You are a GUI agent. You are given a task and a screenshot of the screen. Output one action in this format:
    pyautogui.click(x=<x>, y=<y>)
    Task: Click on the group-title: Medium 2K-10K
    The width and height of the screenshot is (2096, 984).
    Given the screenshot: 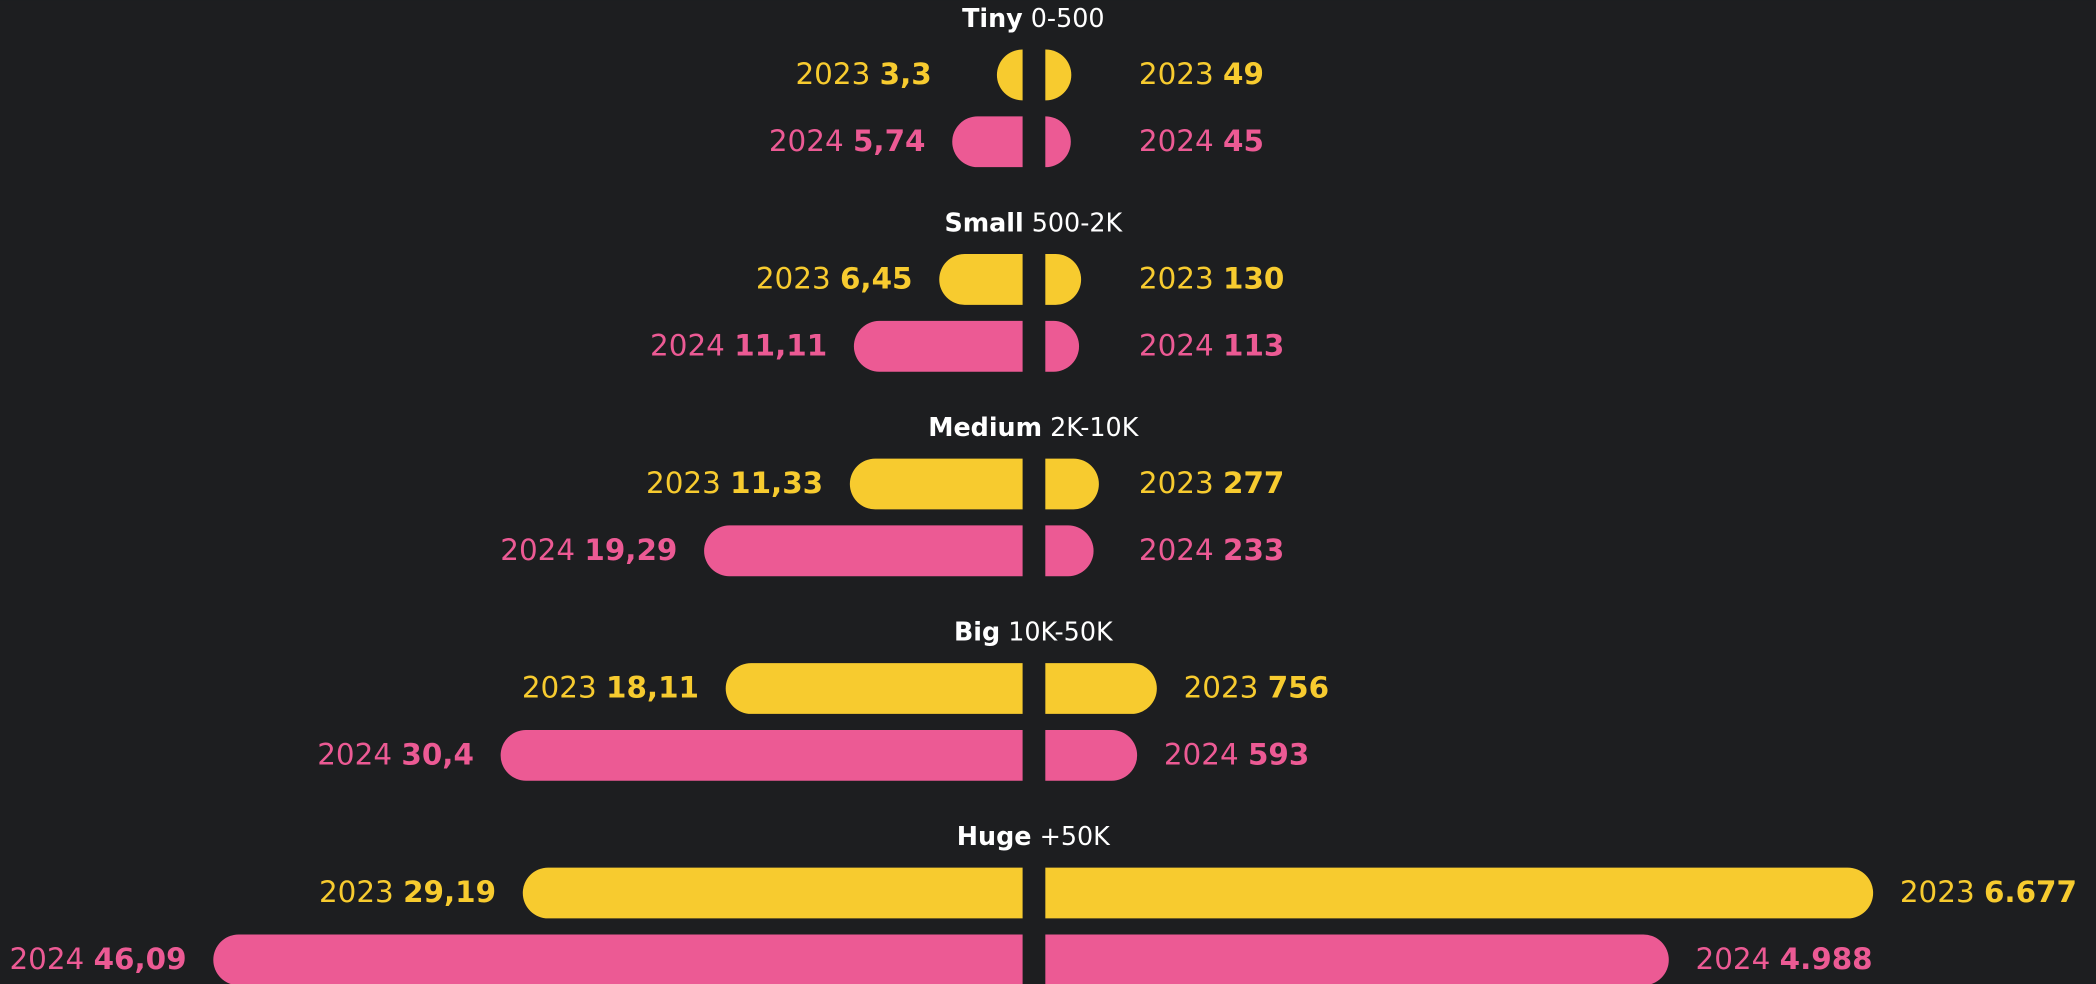 What is the action you would take?
    pyautogui.click(x=1033, y=427)
    